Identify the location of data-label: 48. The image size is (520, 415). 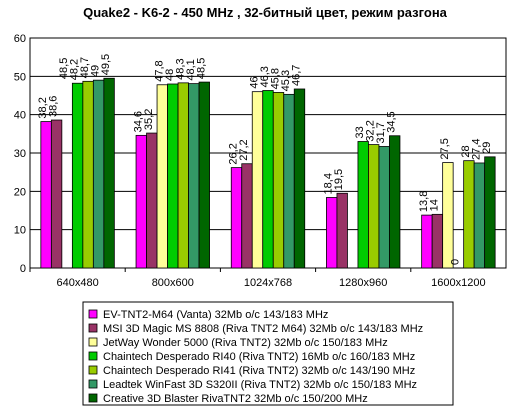
(170, 75).